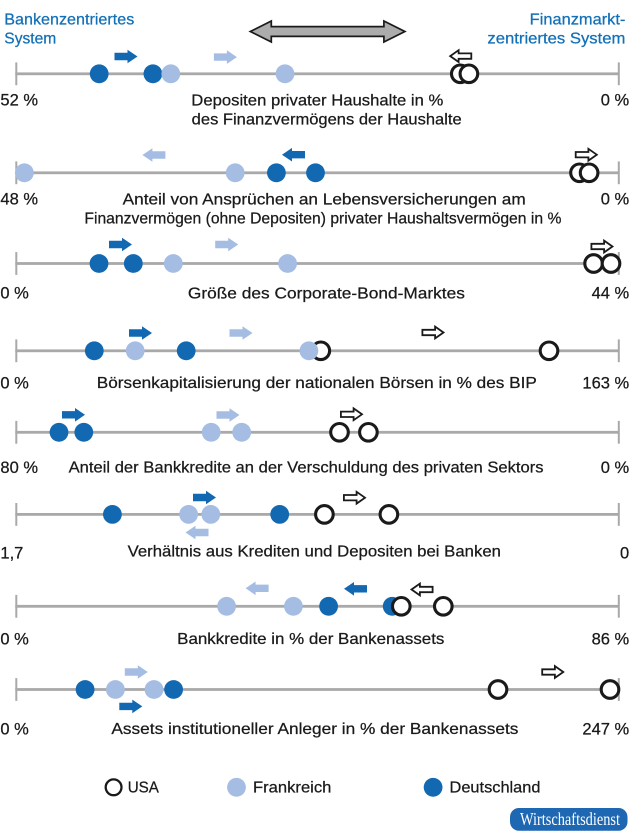 Image resolution: width=630 pixels, height=836 pixels. I want to click on svg-text: 52 %, so click(19, 101).